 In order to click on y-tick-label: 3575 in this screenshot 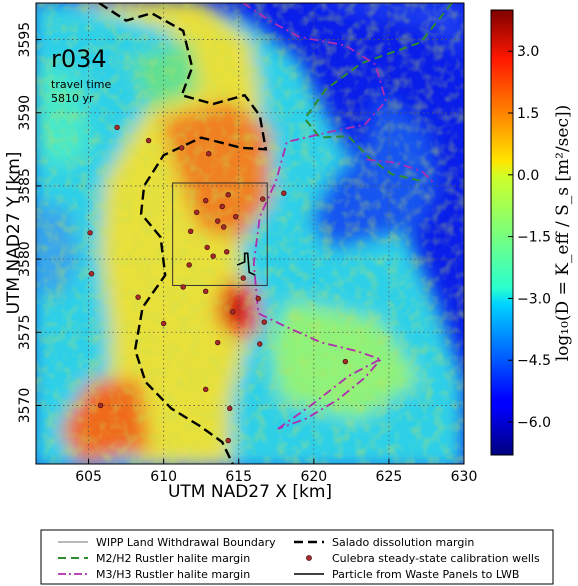, I will do `click(25, 332)`.